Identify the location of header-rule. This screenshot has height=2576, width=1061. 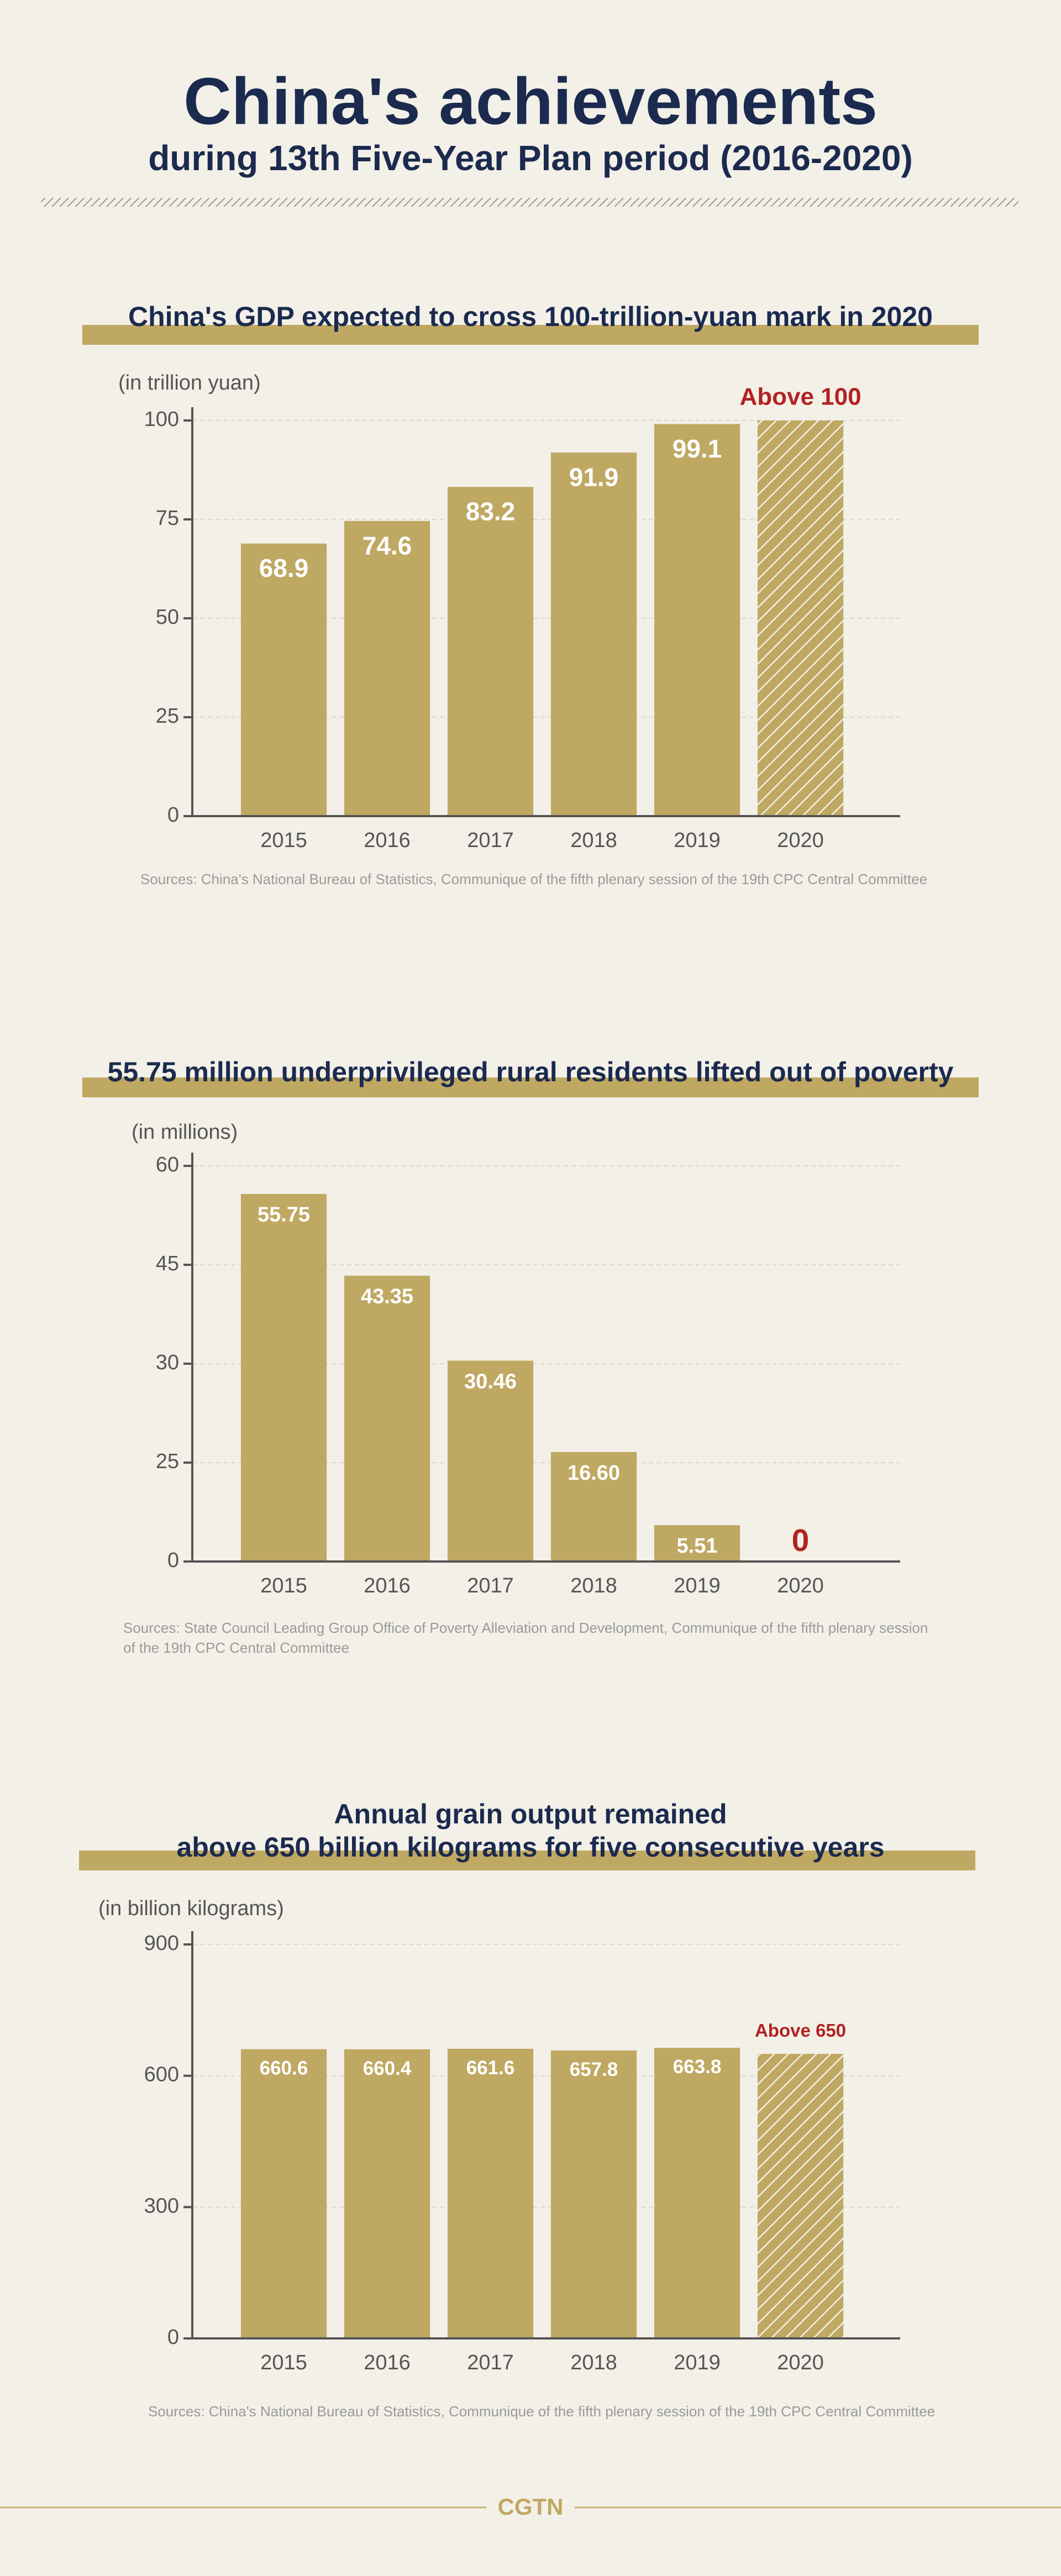
(529, 202).